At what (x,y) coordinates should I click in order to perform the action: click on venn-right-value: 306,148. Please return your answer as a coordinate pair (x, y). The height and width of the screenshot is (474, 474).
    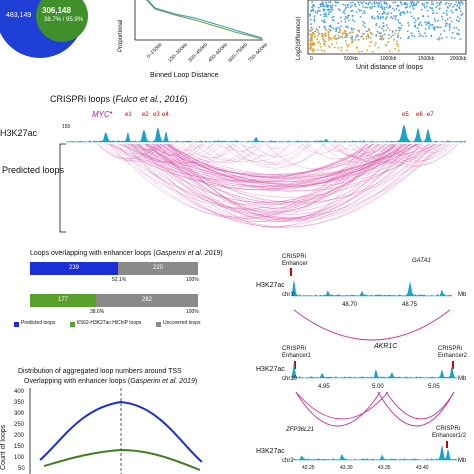
    Looking at the image, I should click on (56, 10).